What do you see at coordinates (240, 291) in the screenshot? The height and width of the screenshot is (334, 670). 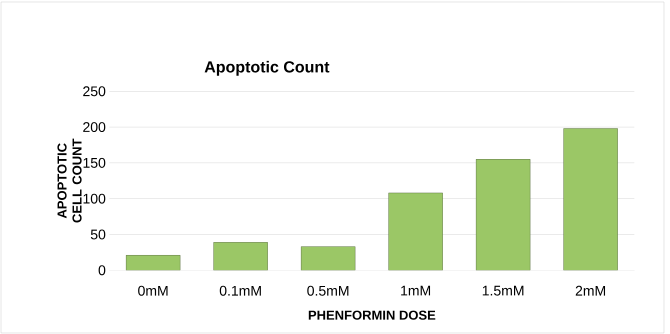 I see `x-tick-label: 0.1mM` at bounding box center [240, 291].